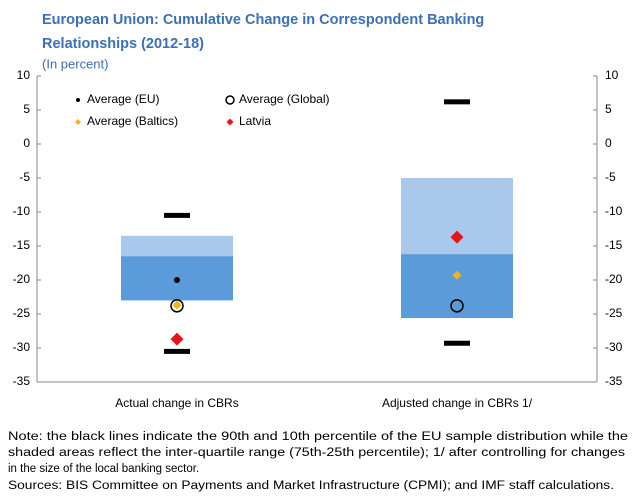 The height and width of the screenshot is (504, 634). What do you see at coordinates (75, 63) in the screenshot?
I see `chart-subtitle: (In percent)` at bounding box center [75, 63].